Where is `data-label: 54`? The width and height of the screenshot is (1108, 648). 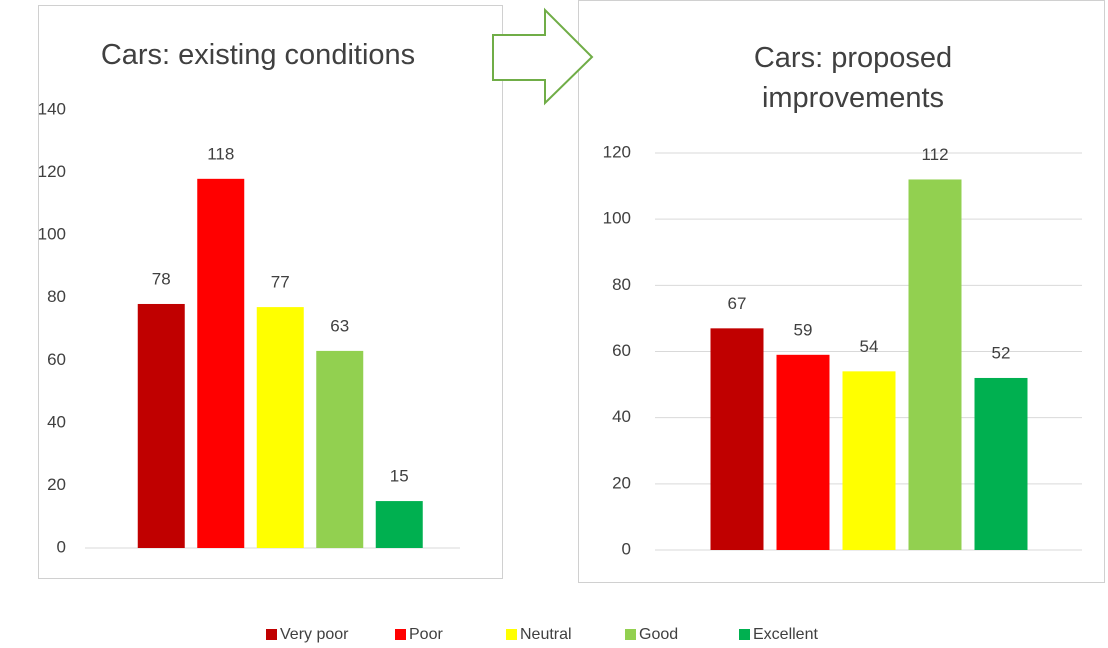
data-label: 54 is located at coordinates (869, 346).